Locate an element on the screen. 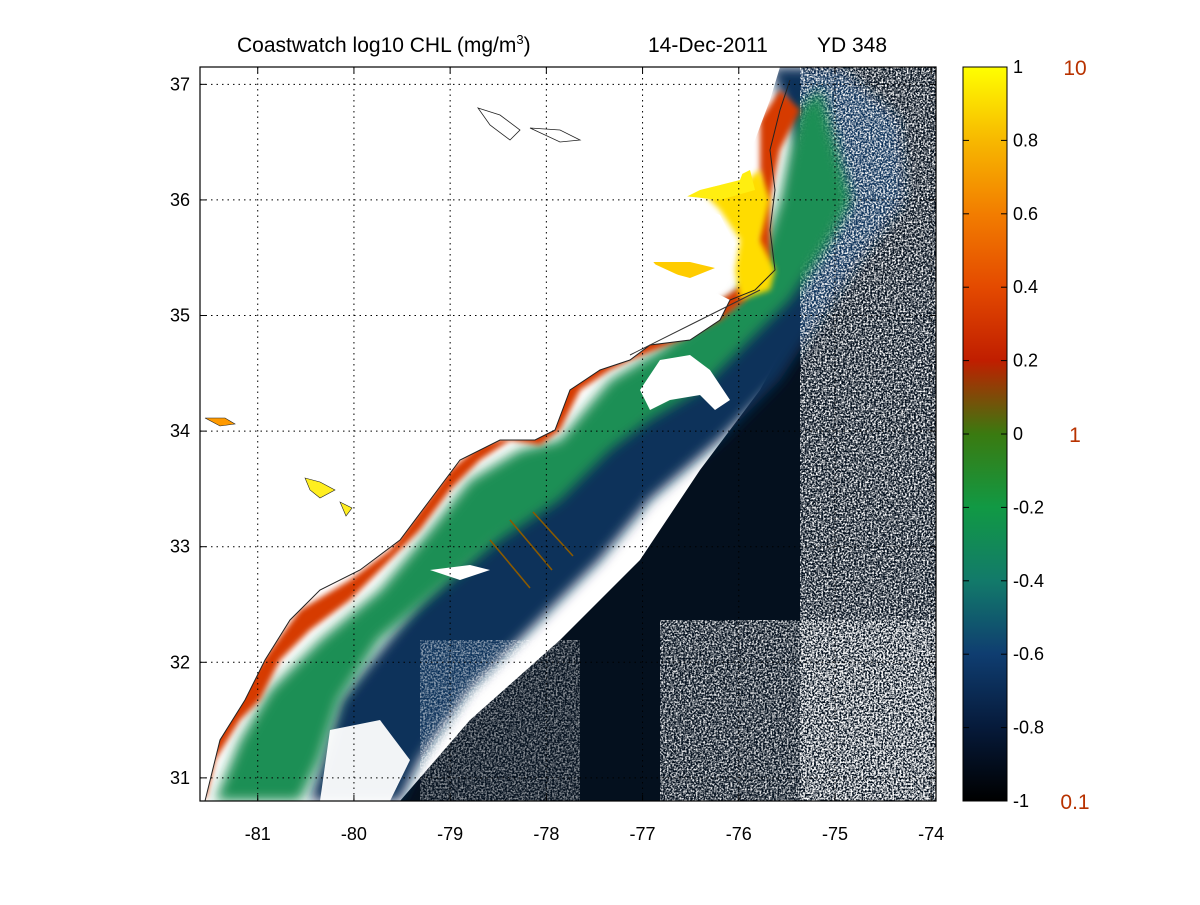 The height and width of the screenshot is (905, 1200). colorbar-tick-label: 0.6 is located at coordinates (1025, 214).